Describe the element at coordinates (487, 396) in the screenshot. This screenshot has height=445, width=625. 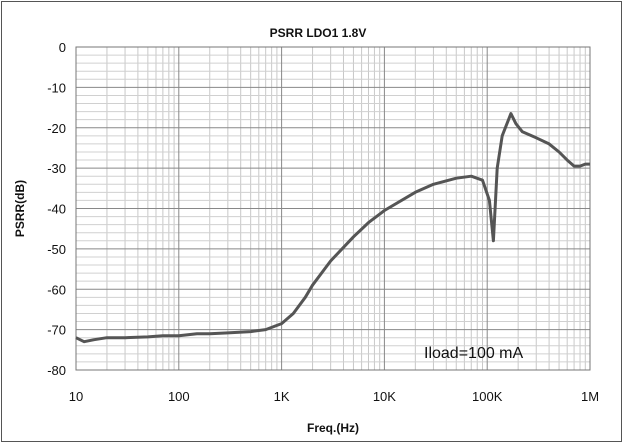
I see `x-tick-label: 100K` at that location.